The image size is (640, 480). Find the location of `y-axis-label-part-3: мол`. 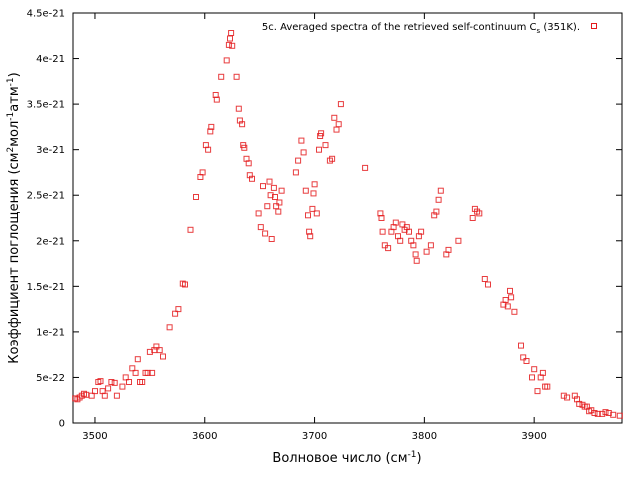

y-axis-label-part-3: мол is located at coordinates (14, 134).